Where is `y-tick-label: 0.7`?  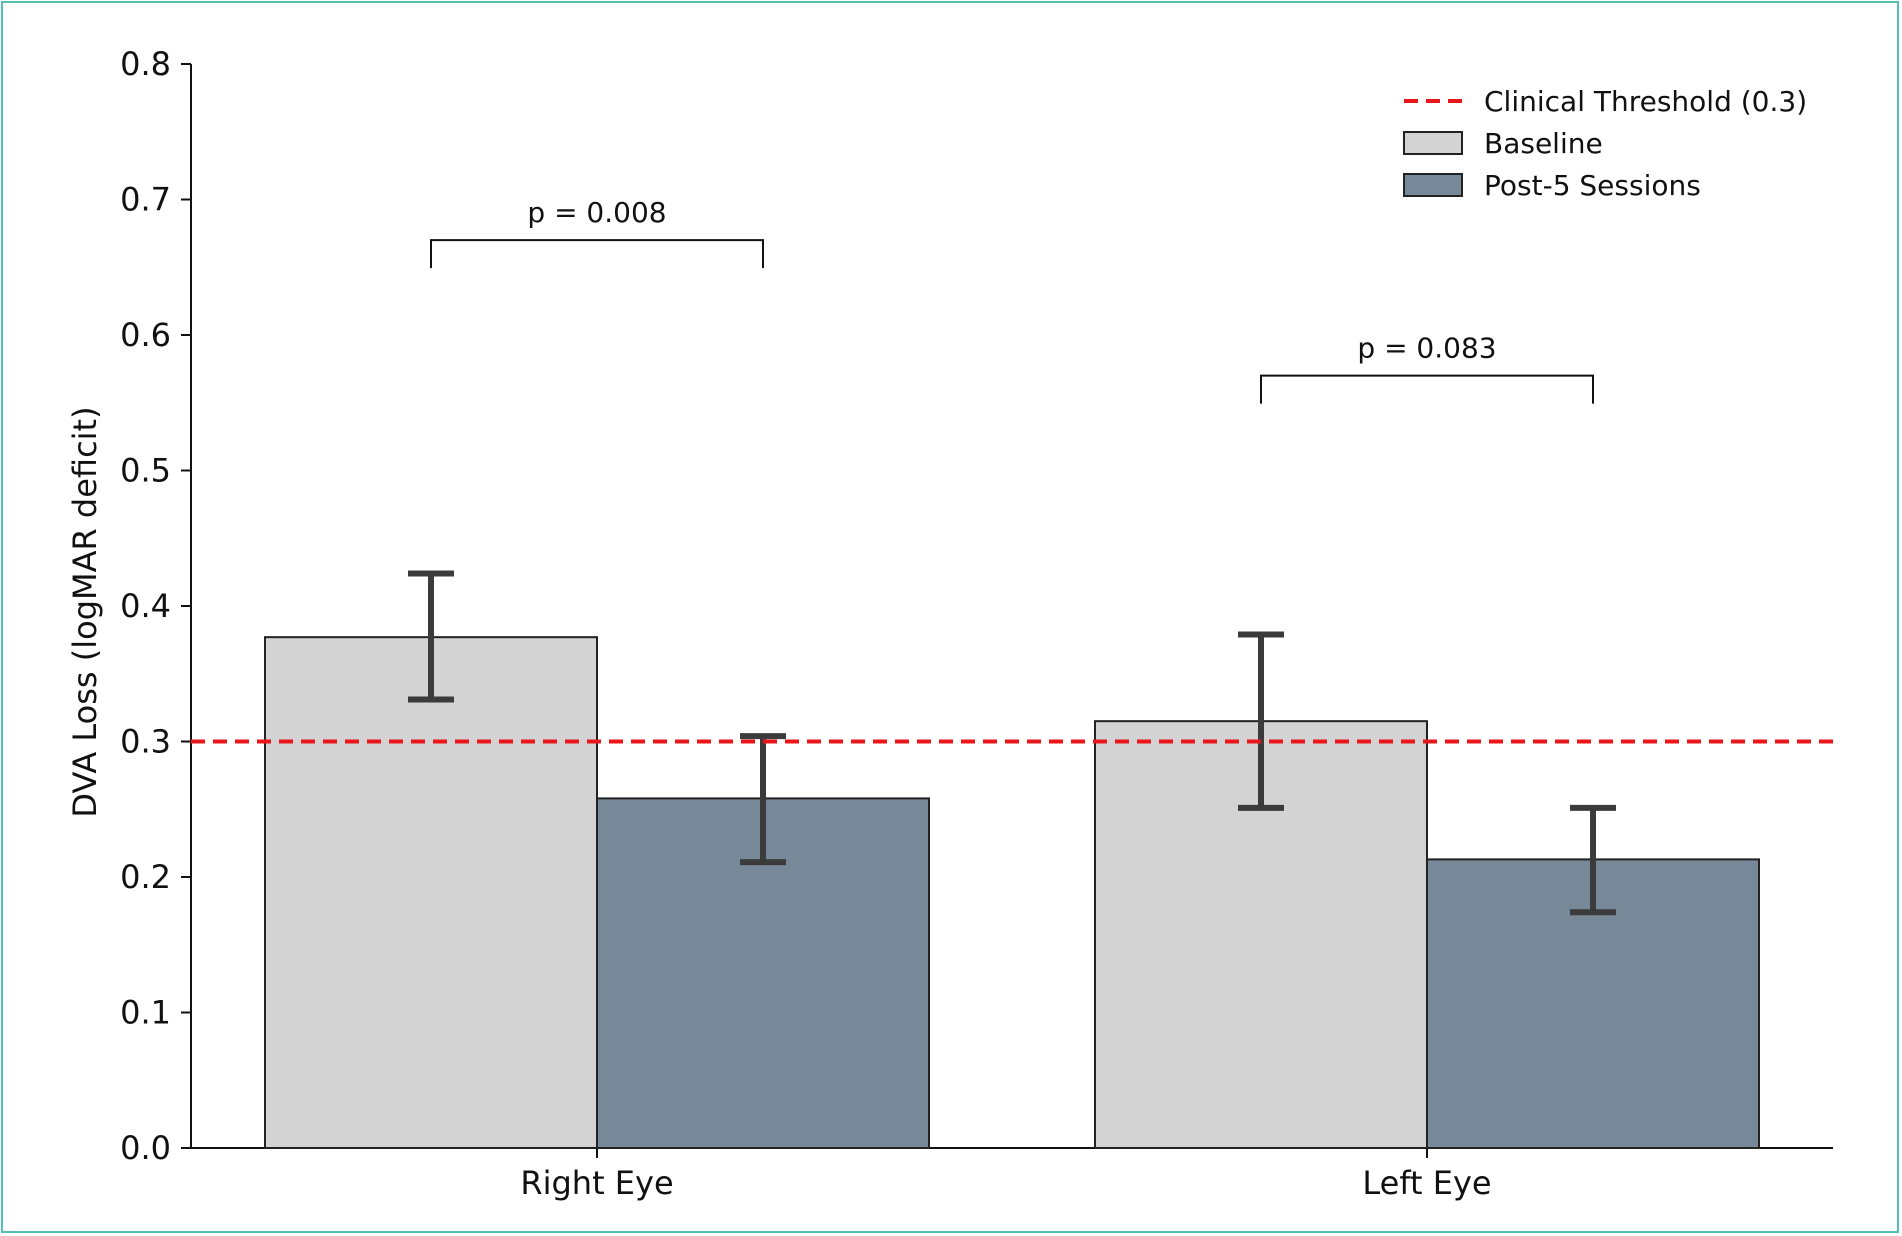
y-tick-label: 0.7 is located at coordinates (145, 200).